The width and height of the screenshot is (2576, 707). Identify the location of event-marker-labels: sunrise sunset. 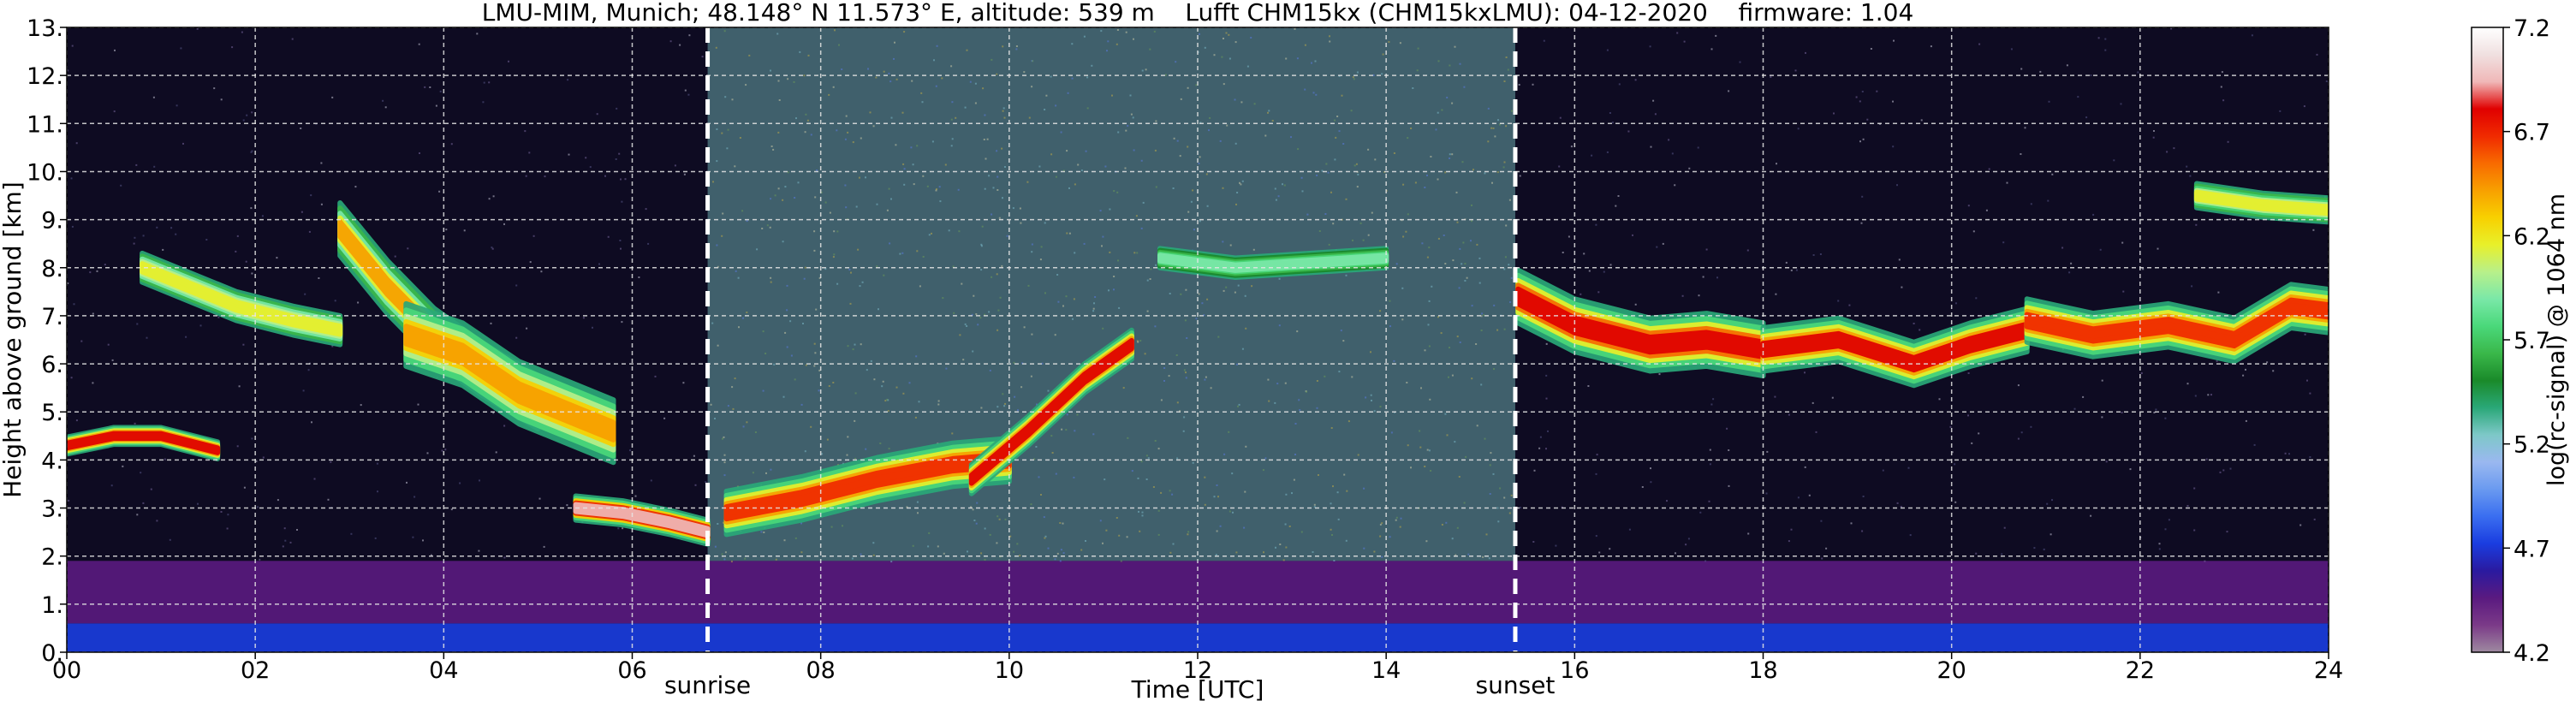
(1109, 685).